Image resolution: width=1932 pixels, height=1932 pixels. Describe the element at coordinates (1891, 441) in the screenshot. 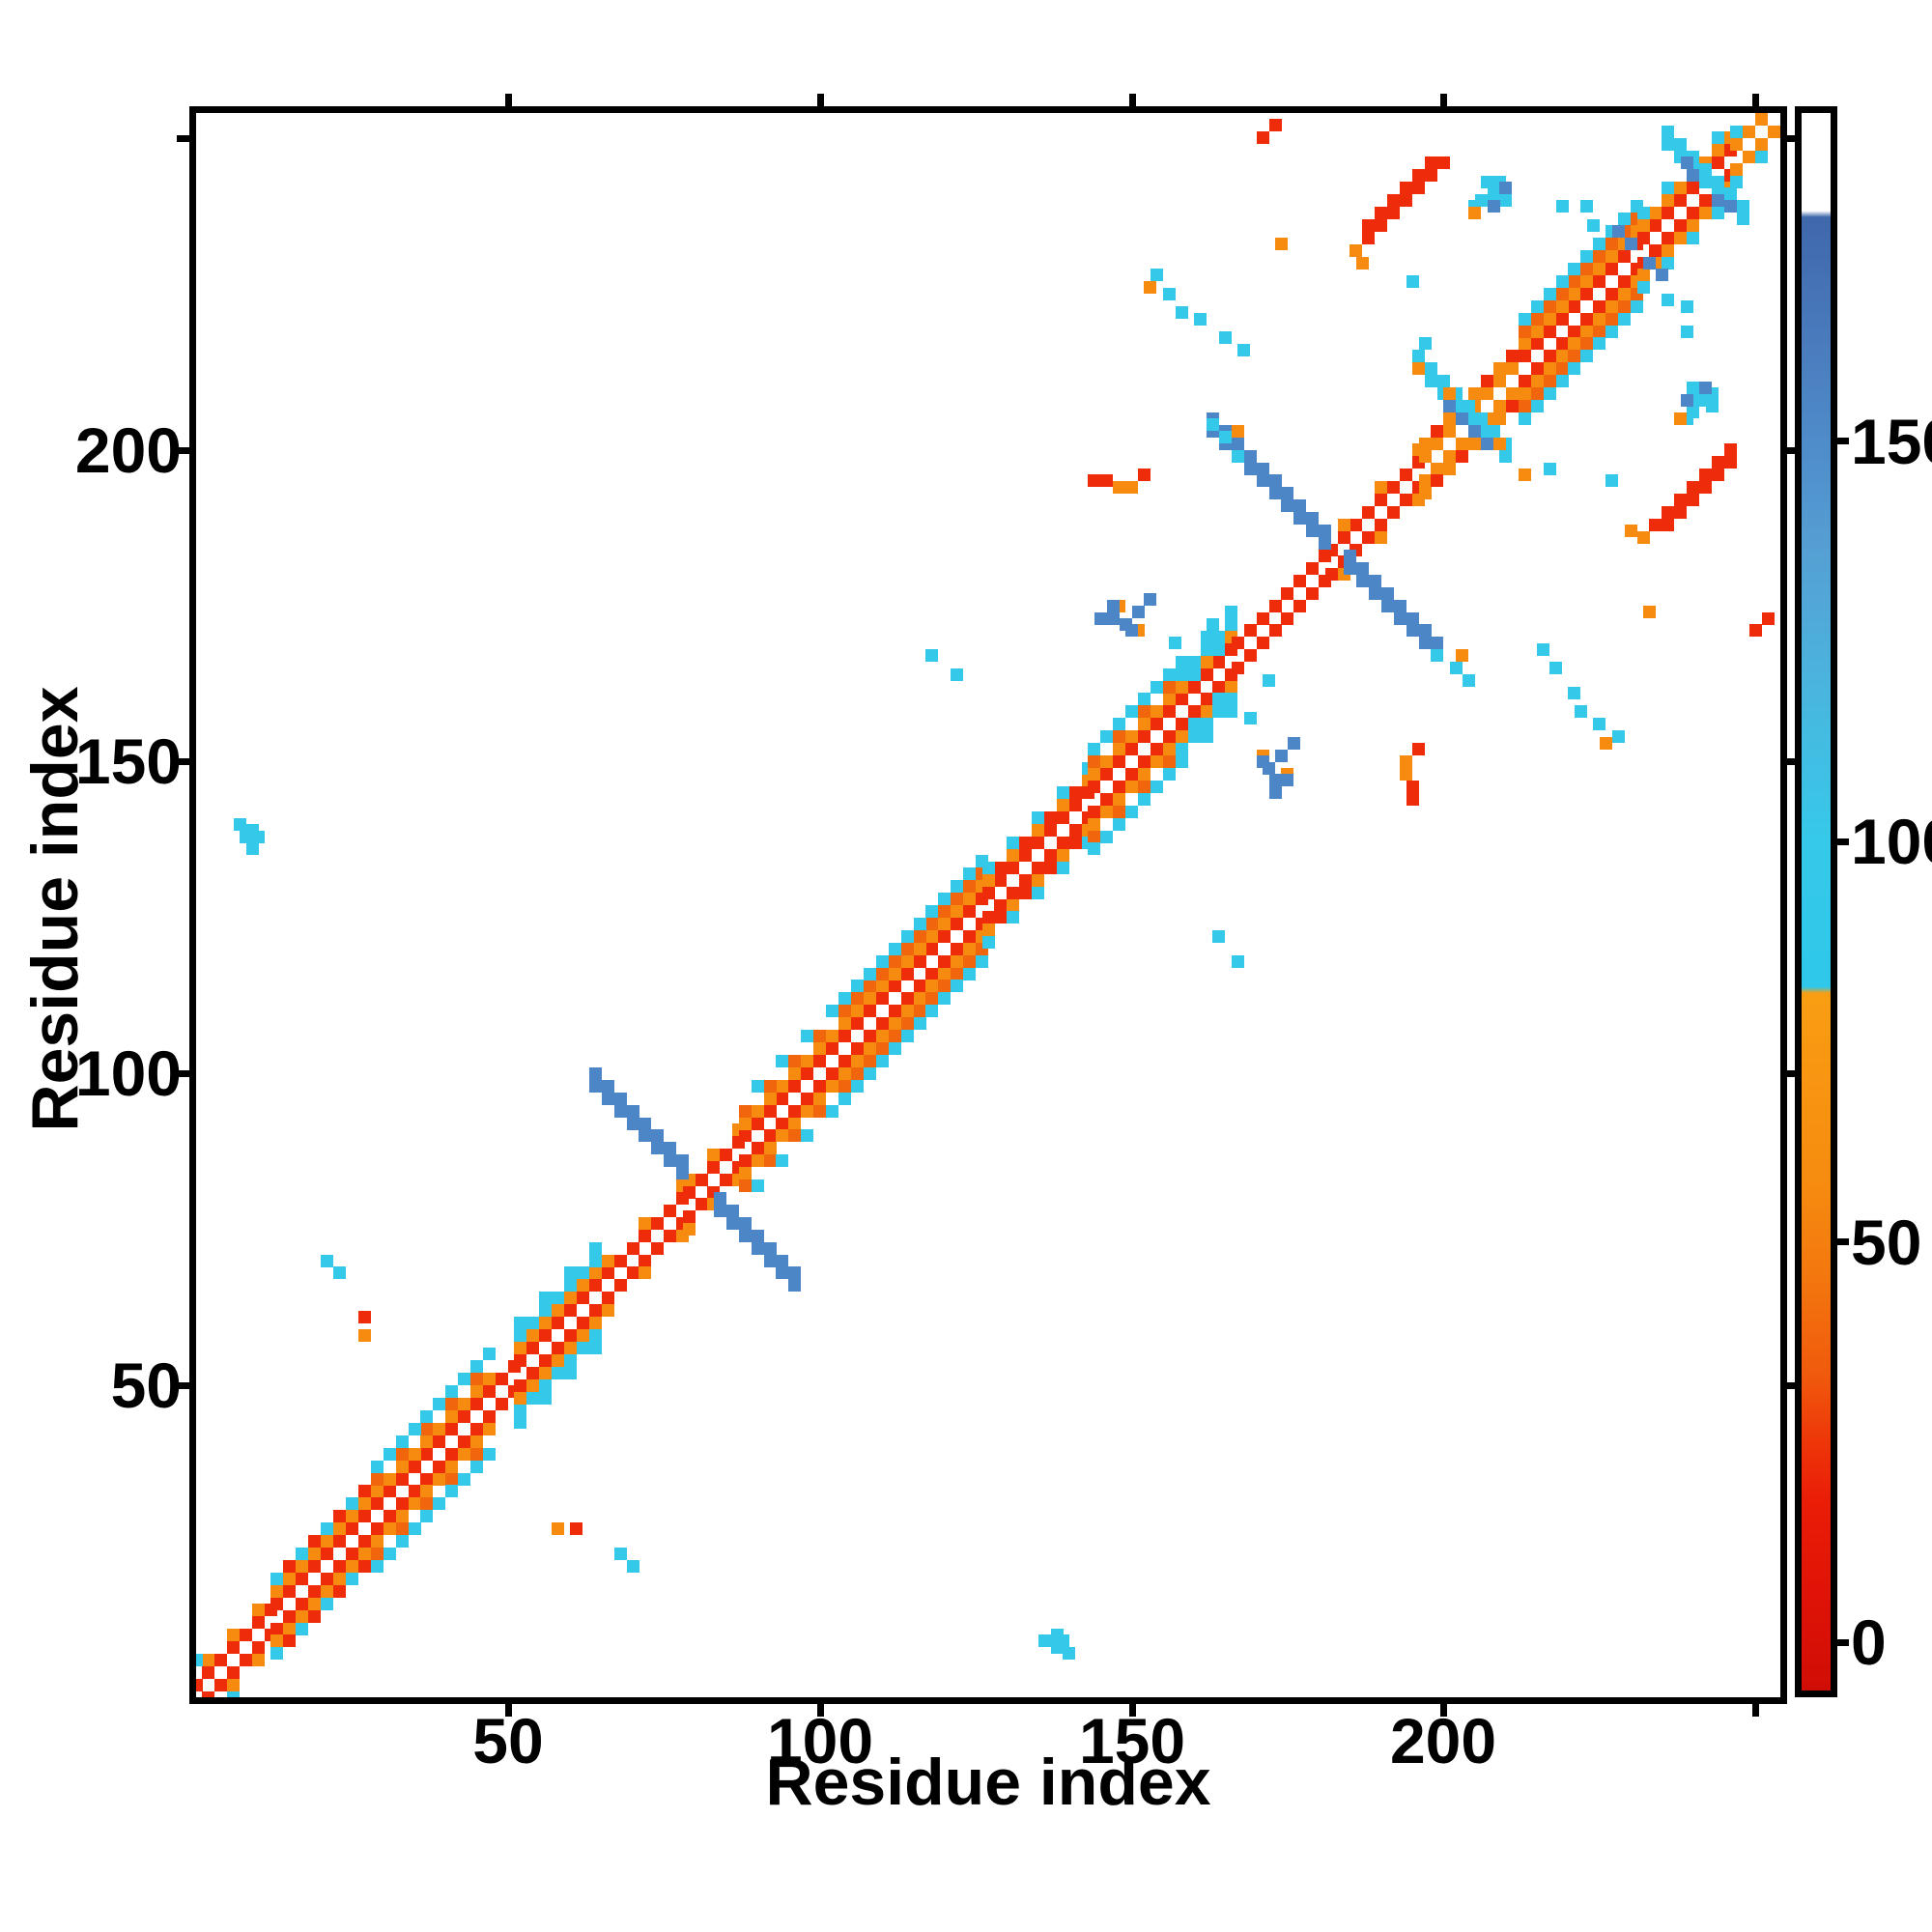

I see `colorbar-tick-label: 150` at that location.